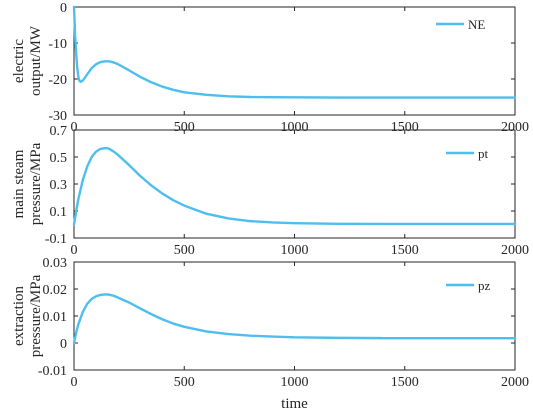 The width and height of the screenshot is (533, 415). What do you see at coordinates (57, 80) in the screenshot?
I see `y-tick-label: -20` at bounding box center [57, 80].